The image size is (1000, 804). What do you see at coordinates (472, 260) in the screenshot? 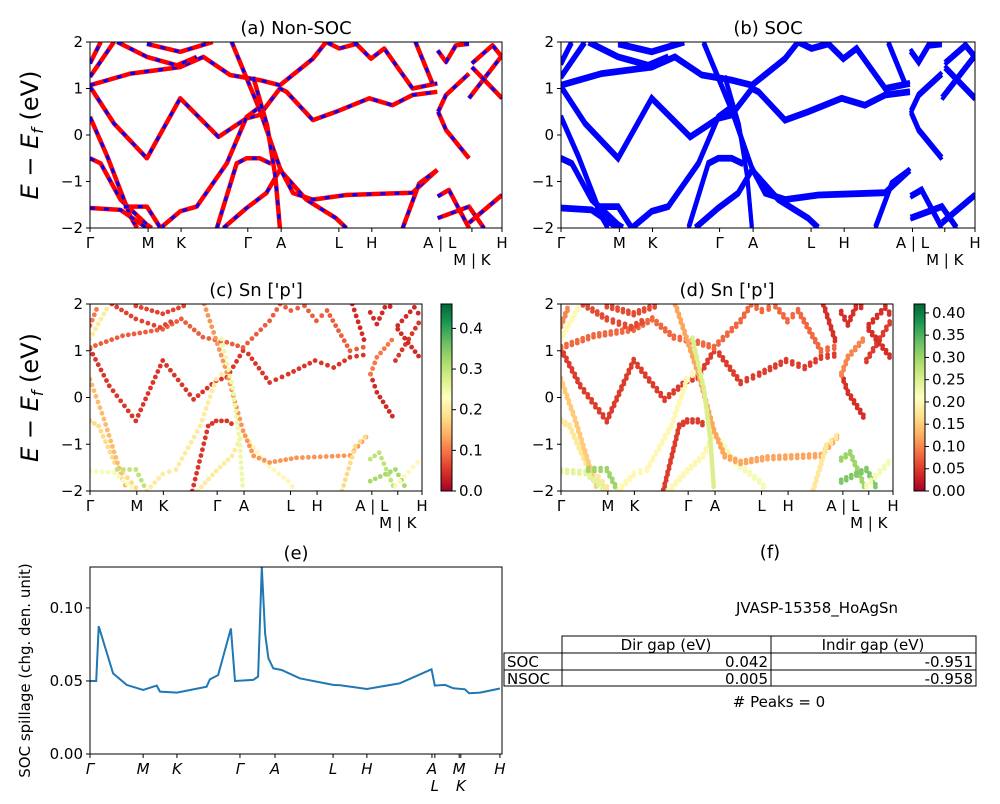
I see `x-tick-label: M | K` at bounding box center [472, 260].